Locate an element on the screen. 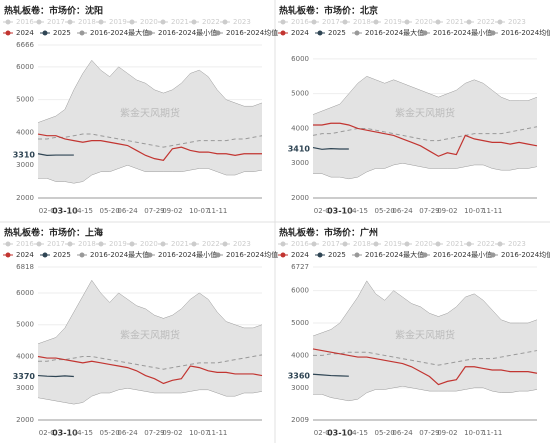 This screenshot has height=443, width=550. y-tick-label: 5000 is located at coordinates (300, 94).